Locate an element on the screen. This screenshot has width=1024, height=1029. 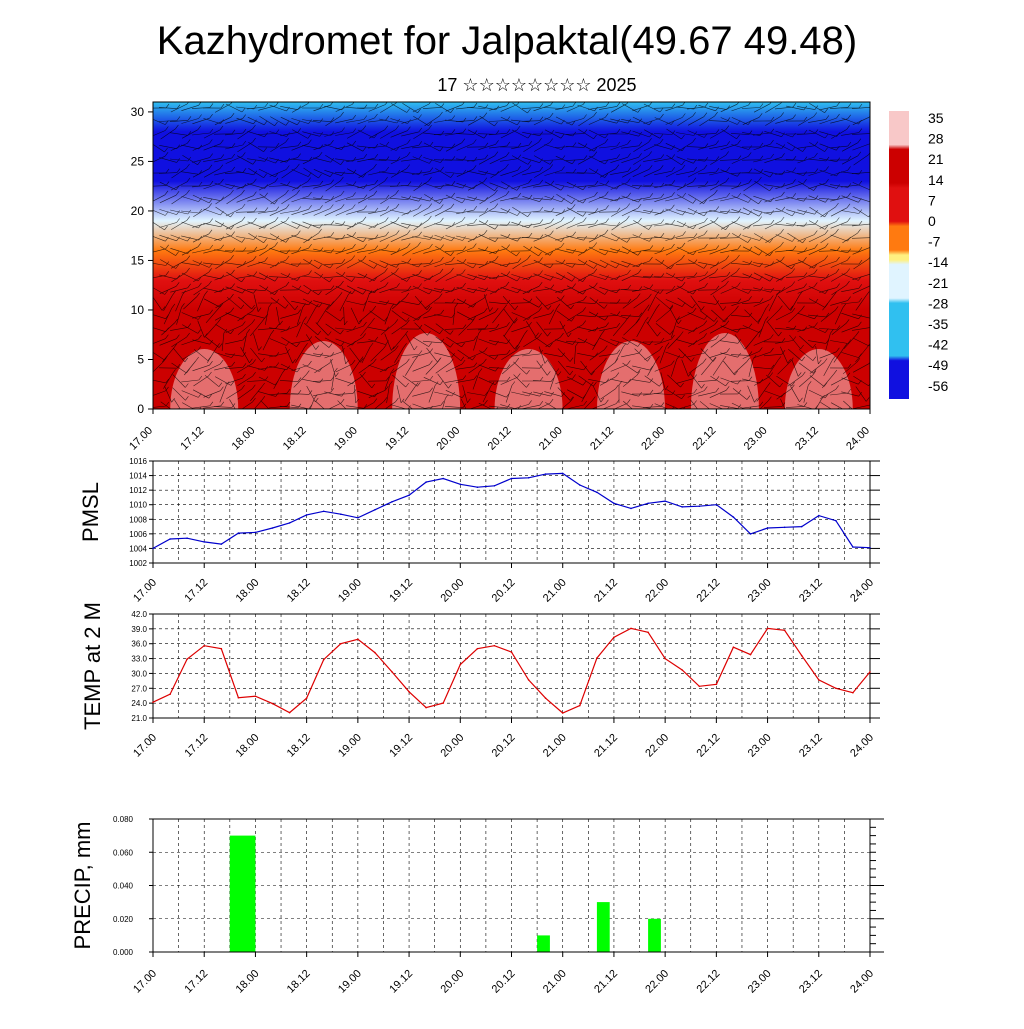
colorbar-label: 14 is located at coordinates (936, 180).